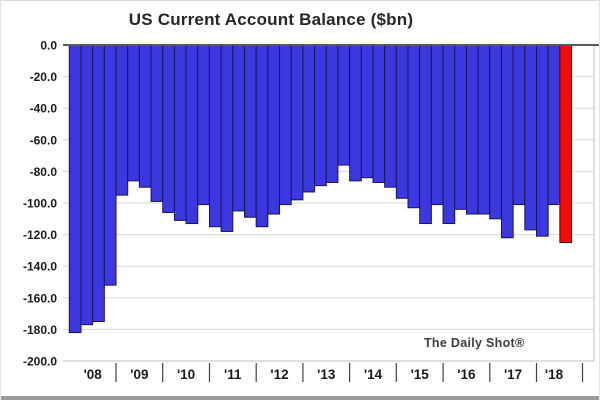 Image resolution: width=600 pixels, height=400 pixels. I want to click on bar-2017-Q2, so click(507, 141).